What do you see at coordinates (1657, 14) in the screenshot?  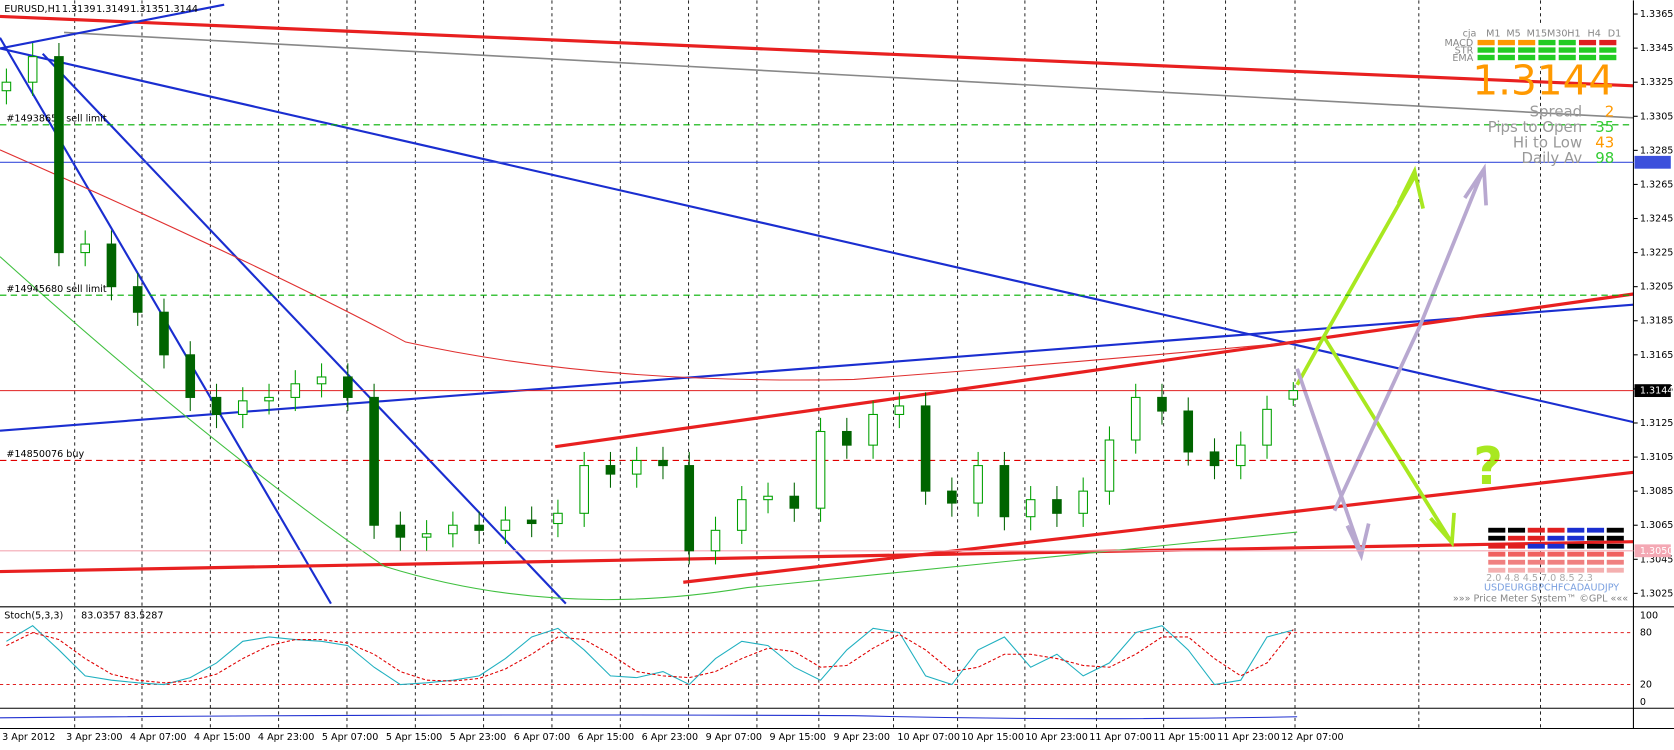 I see `y-tick-label: 1.3365` at bounding box center [1657, 14].